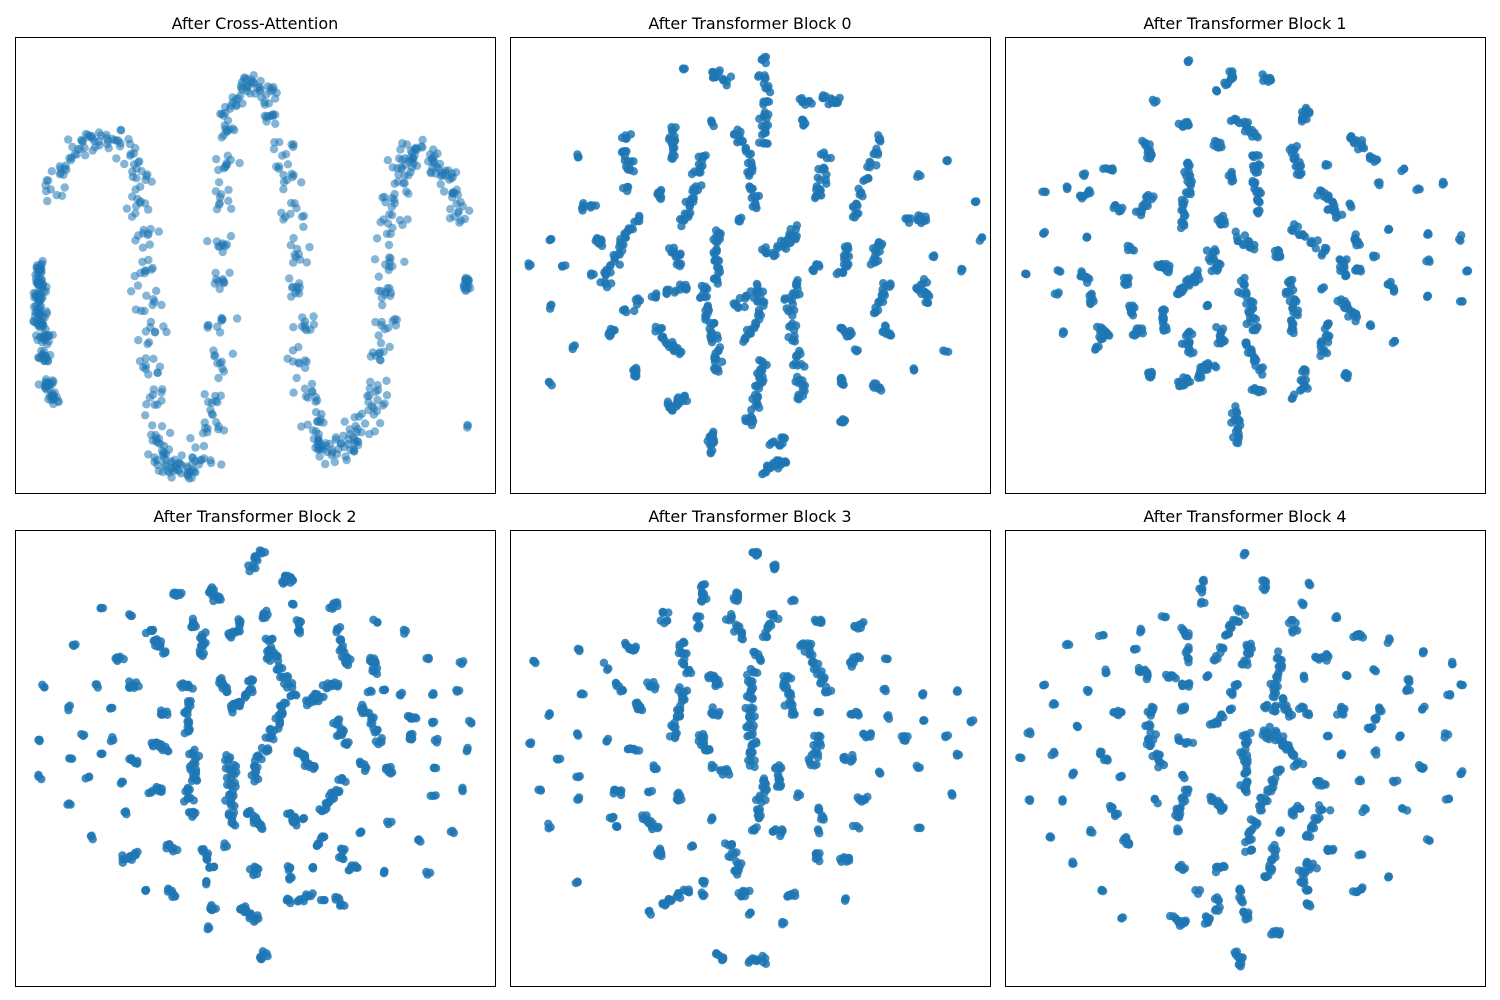 Image resolution: width=1500 pixels, height=1000 pixels. Describe the element at coordinates (1244, 23) in the screenshot. I see `panel-title: After Transformer Block 1` at that location.